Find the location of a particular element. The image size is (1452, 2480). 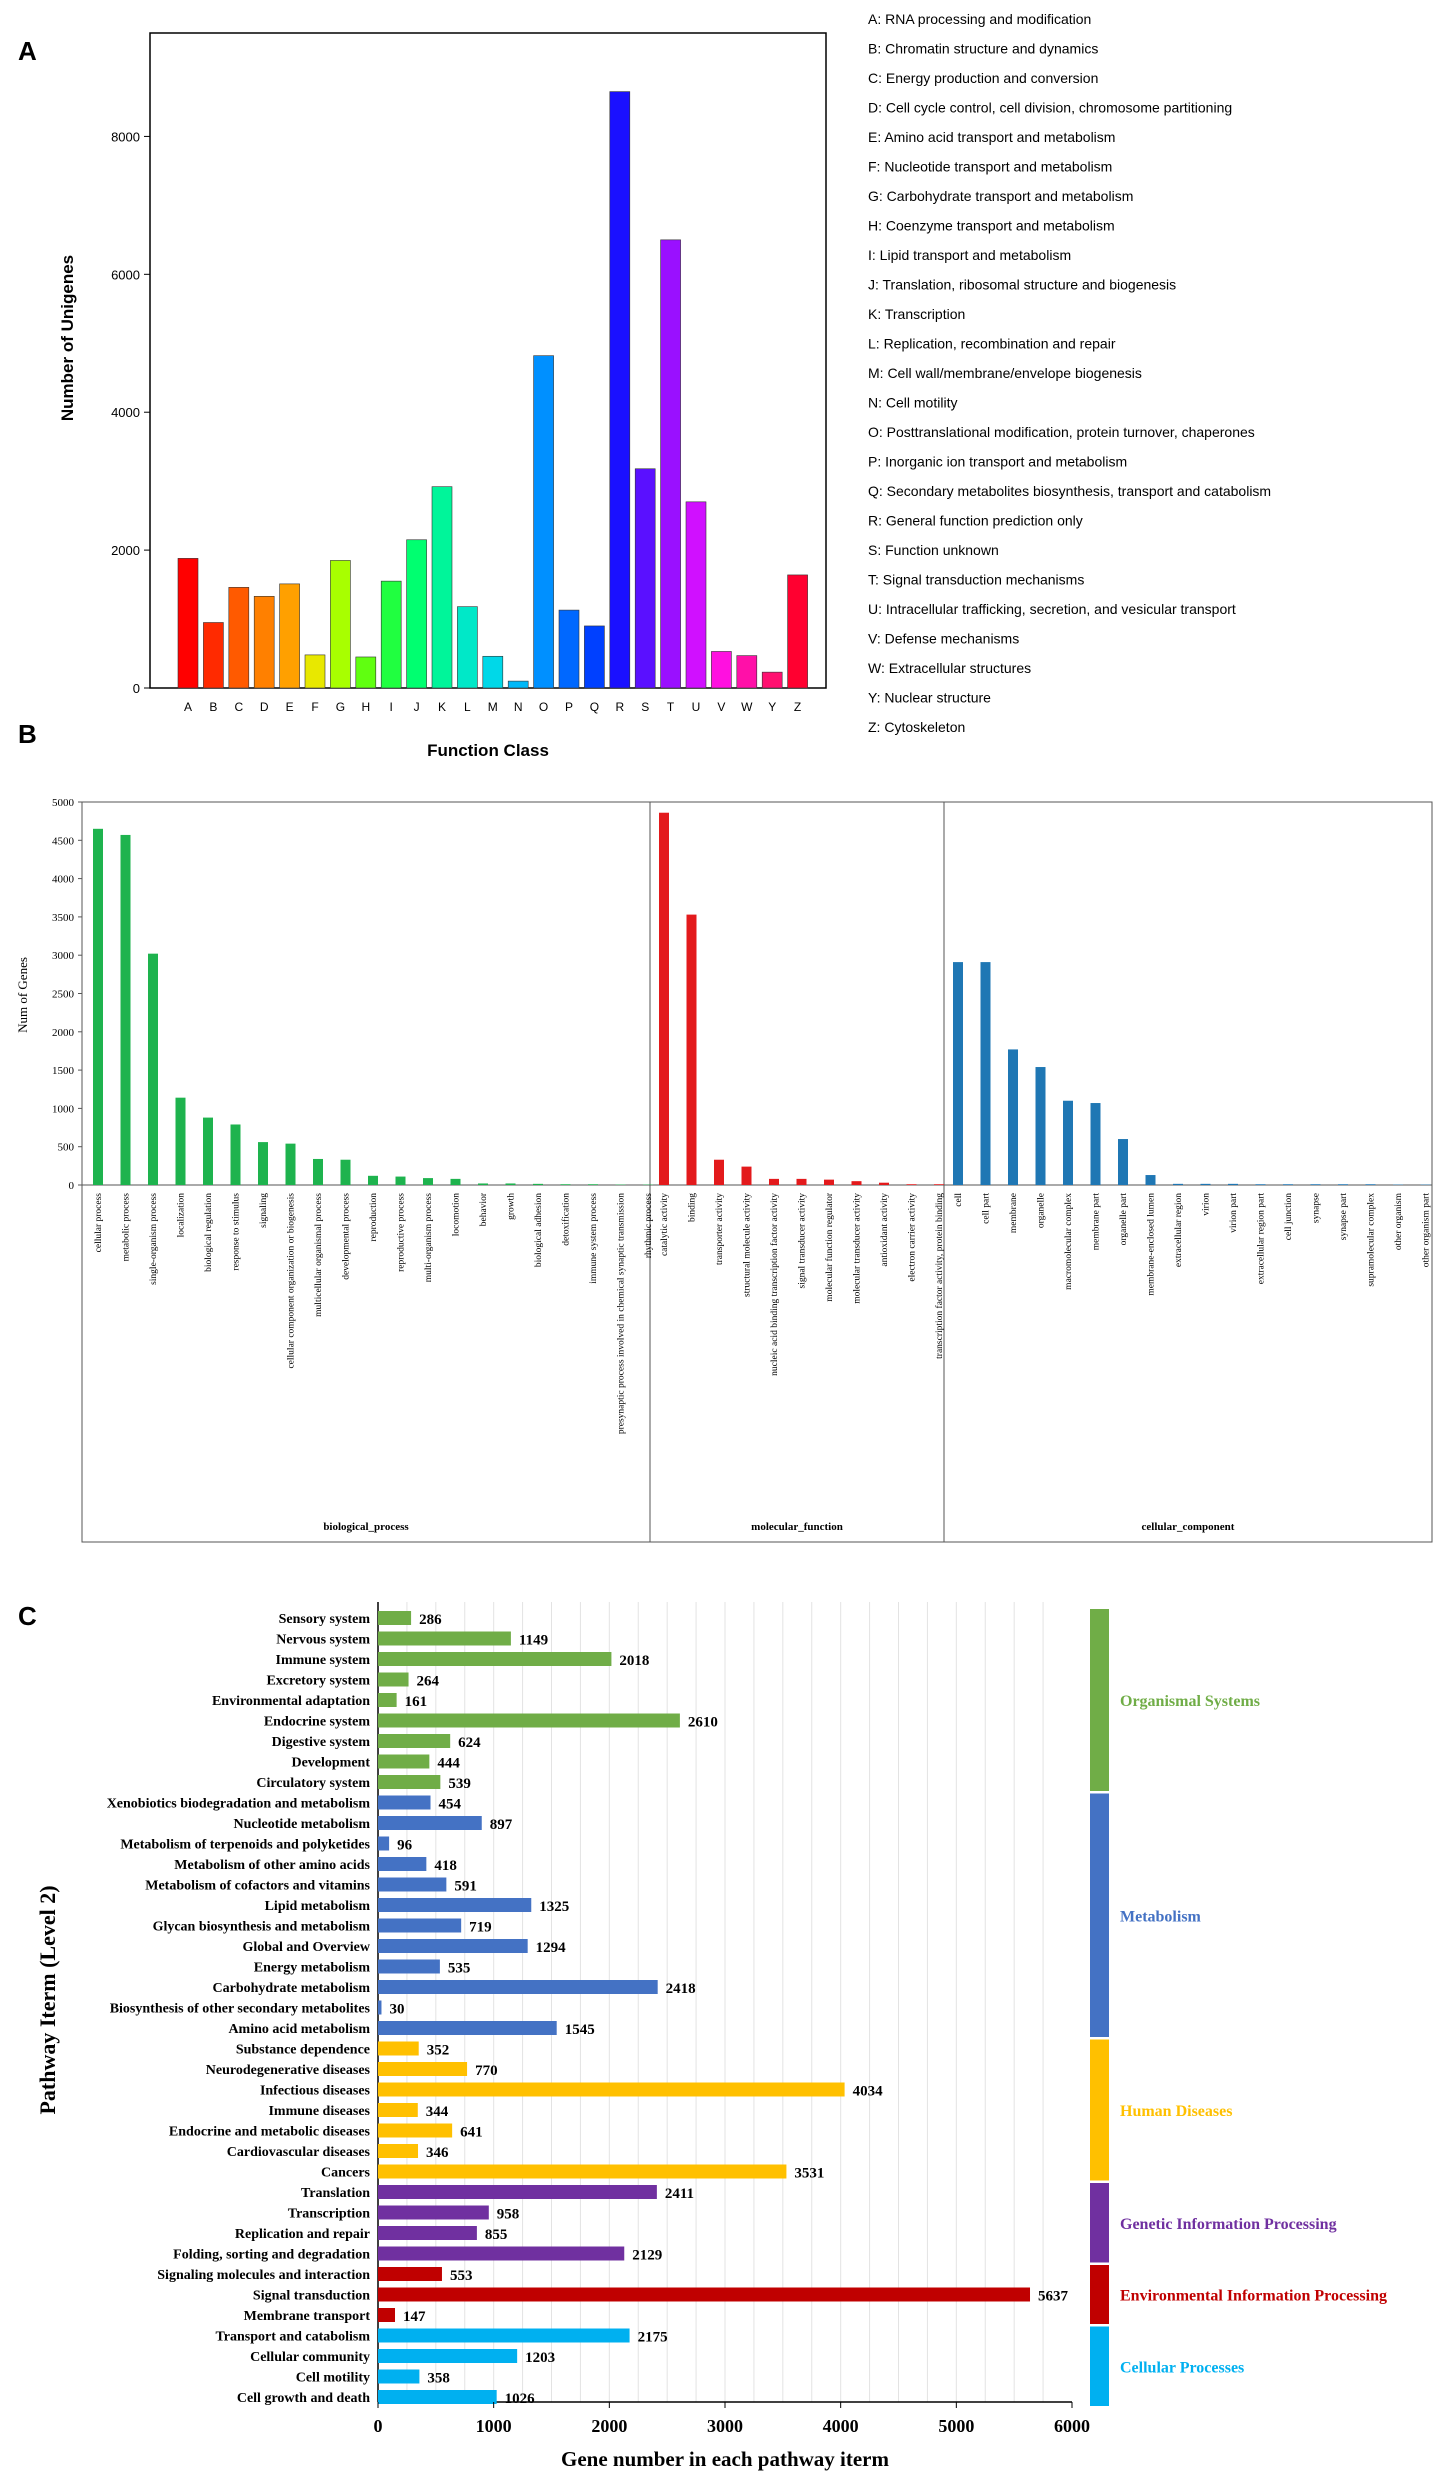

kegg-category-label: Environmental Information Processing is located at coordinates (1253, 2296).